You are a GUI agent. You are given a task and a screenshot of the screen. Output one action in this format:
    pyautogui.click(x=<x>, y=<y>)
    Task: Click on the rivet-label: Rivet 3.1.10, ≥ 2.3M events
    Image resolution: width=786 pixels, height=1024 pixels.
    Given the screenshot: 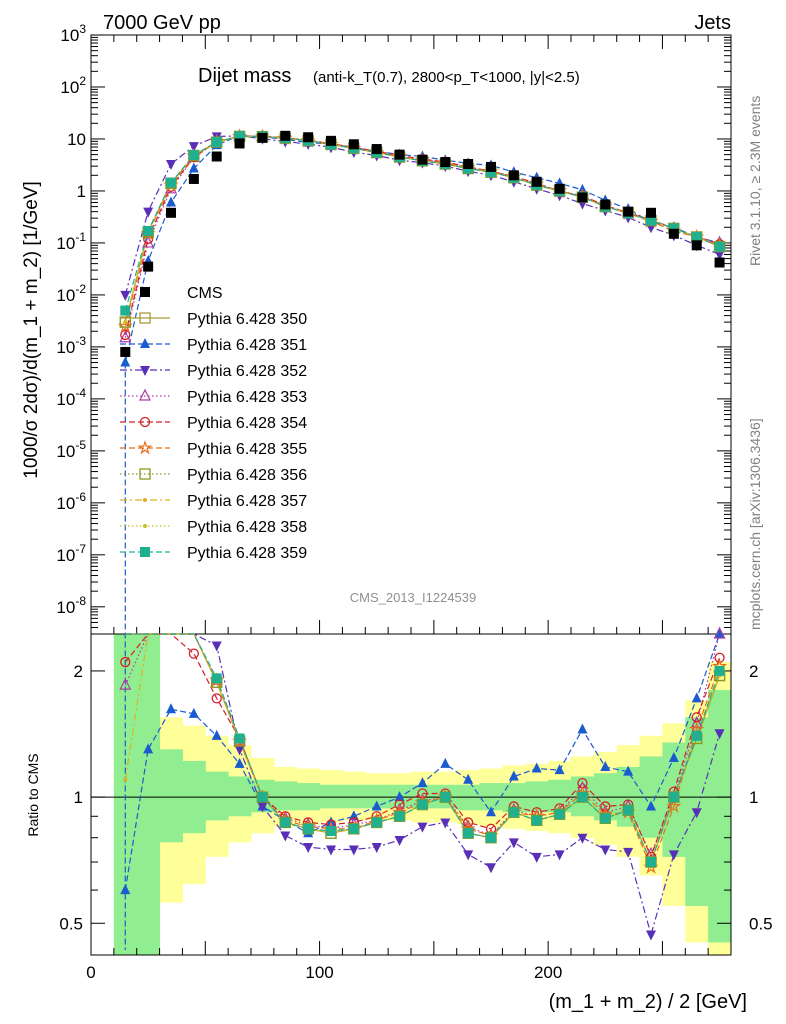 What is the action you would take?
    pyautogui.click(x=755, y=181)
    